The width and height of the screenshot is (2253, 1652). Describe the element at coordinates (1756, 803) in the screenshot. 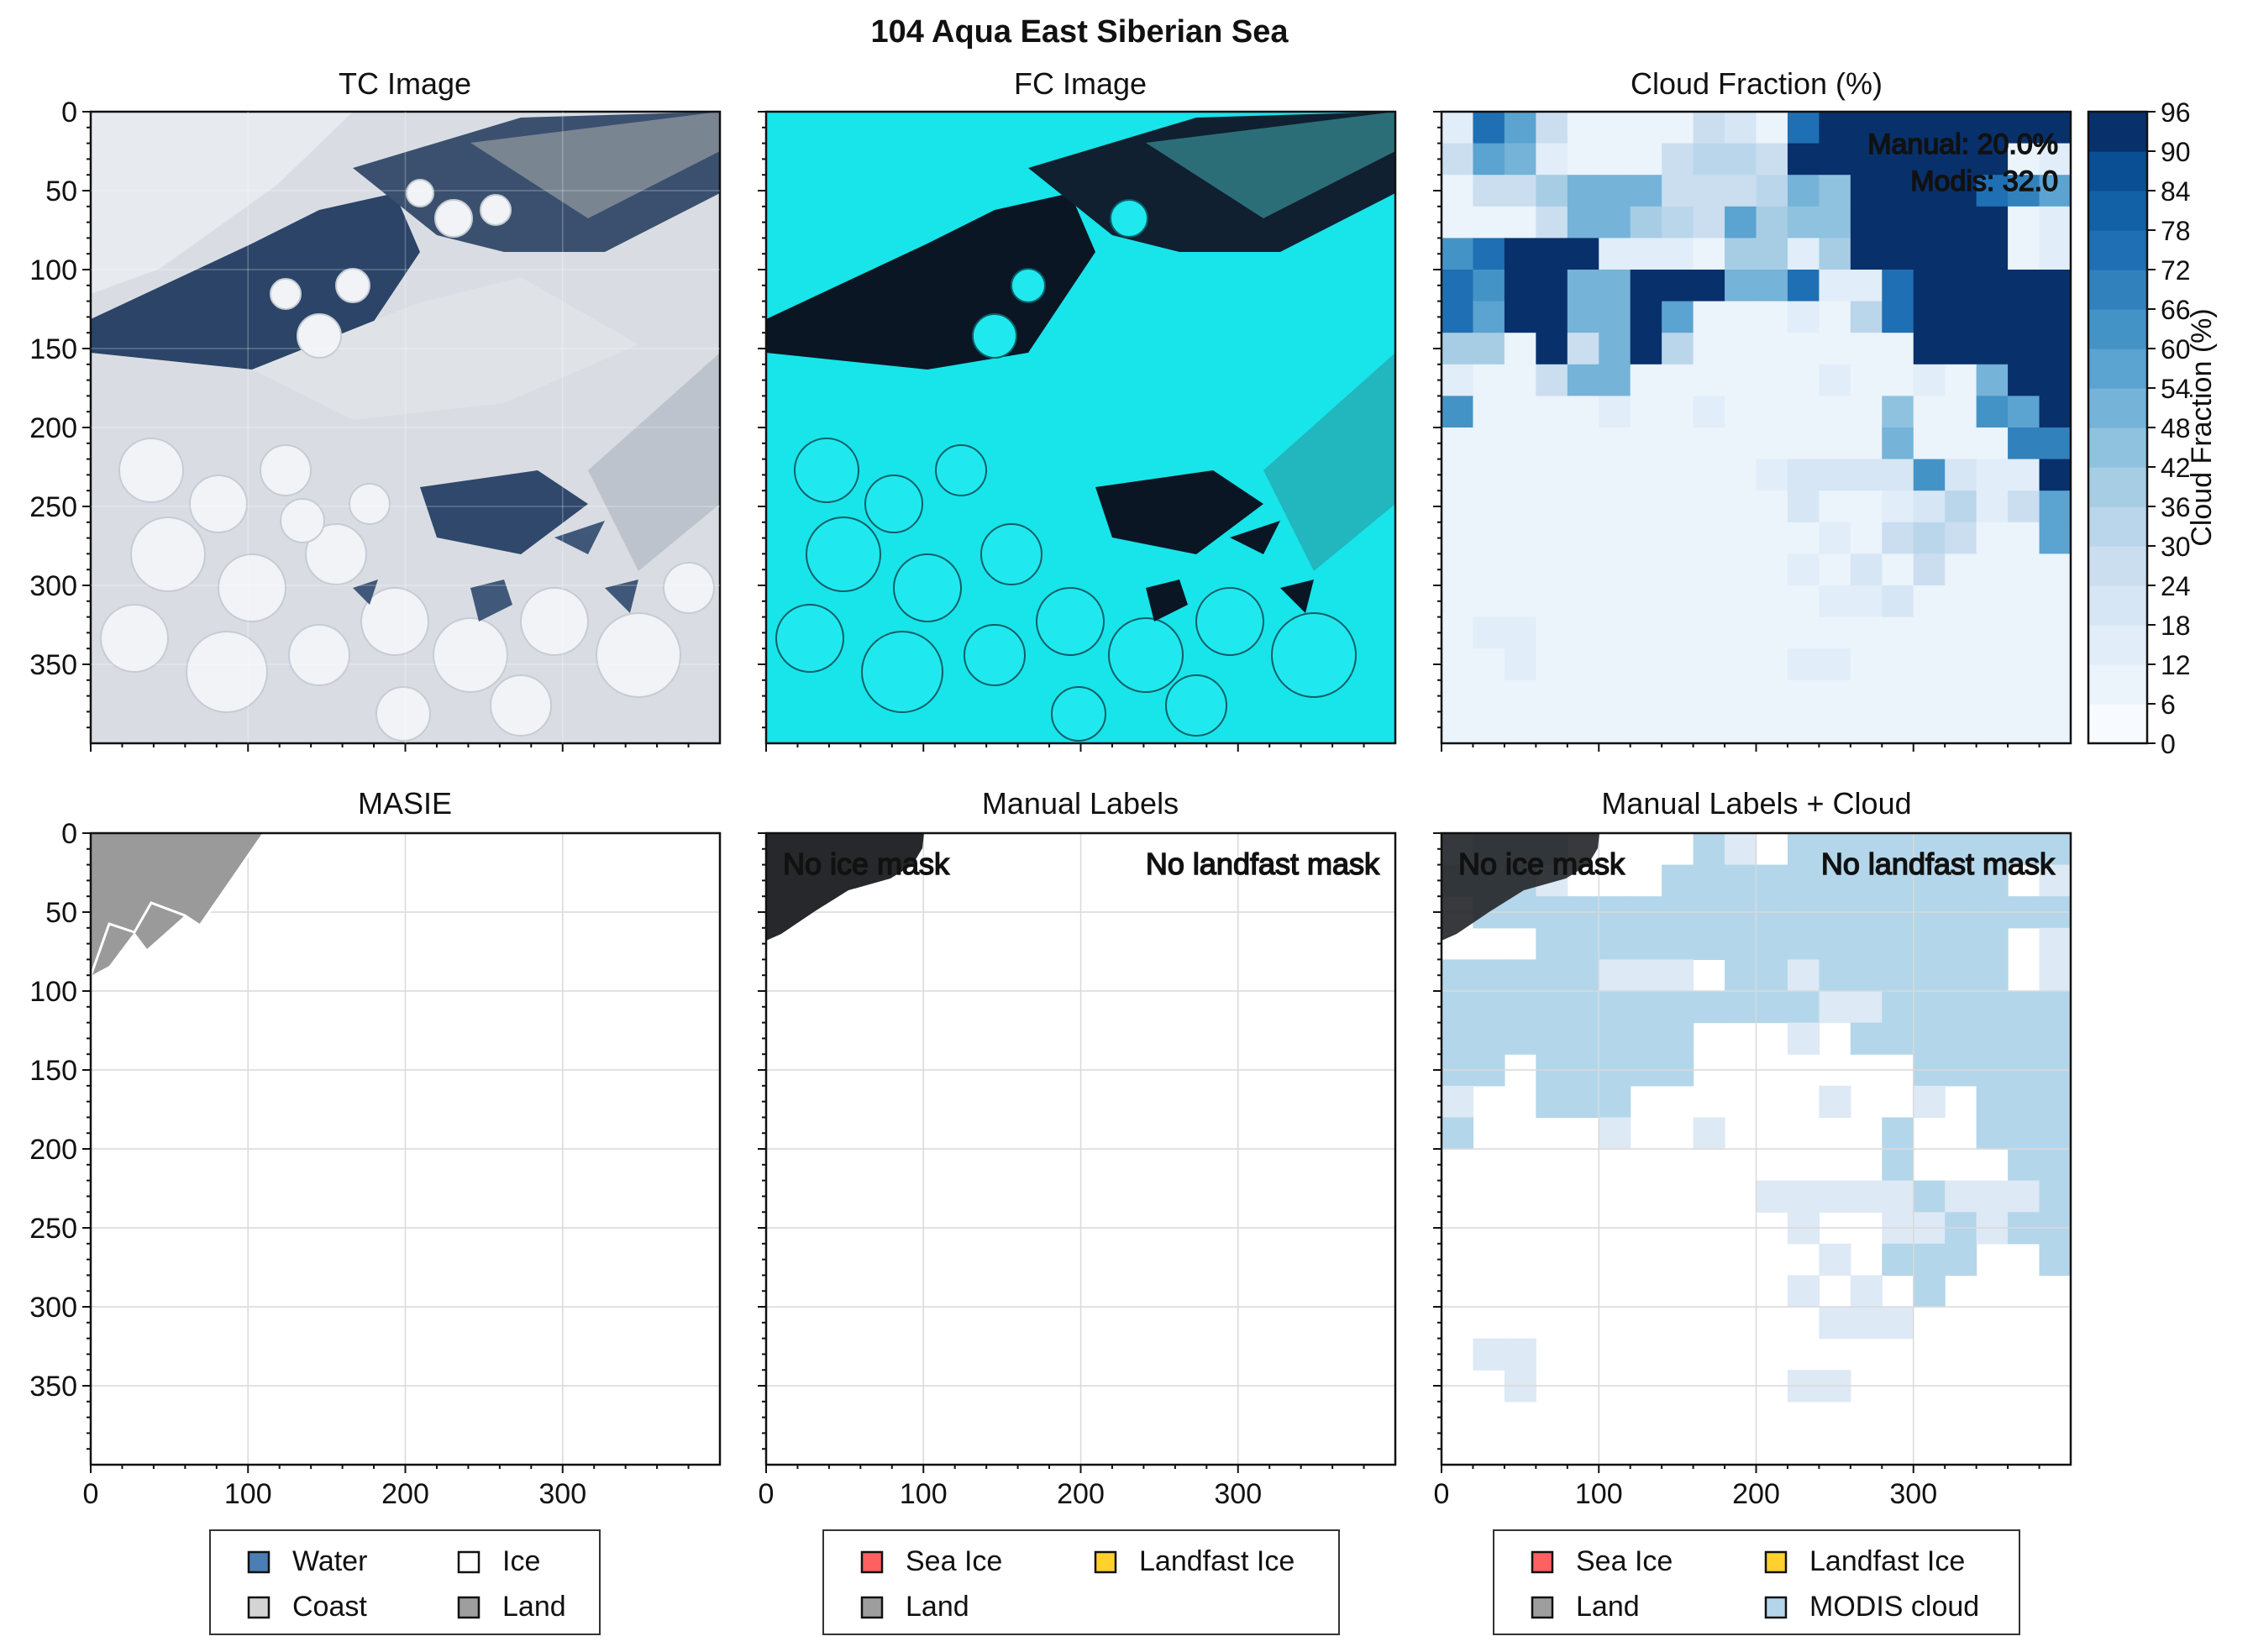

I see `manual-labels-cloud-title: Manual Labels + Cloud` at that location.